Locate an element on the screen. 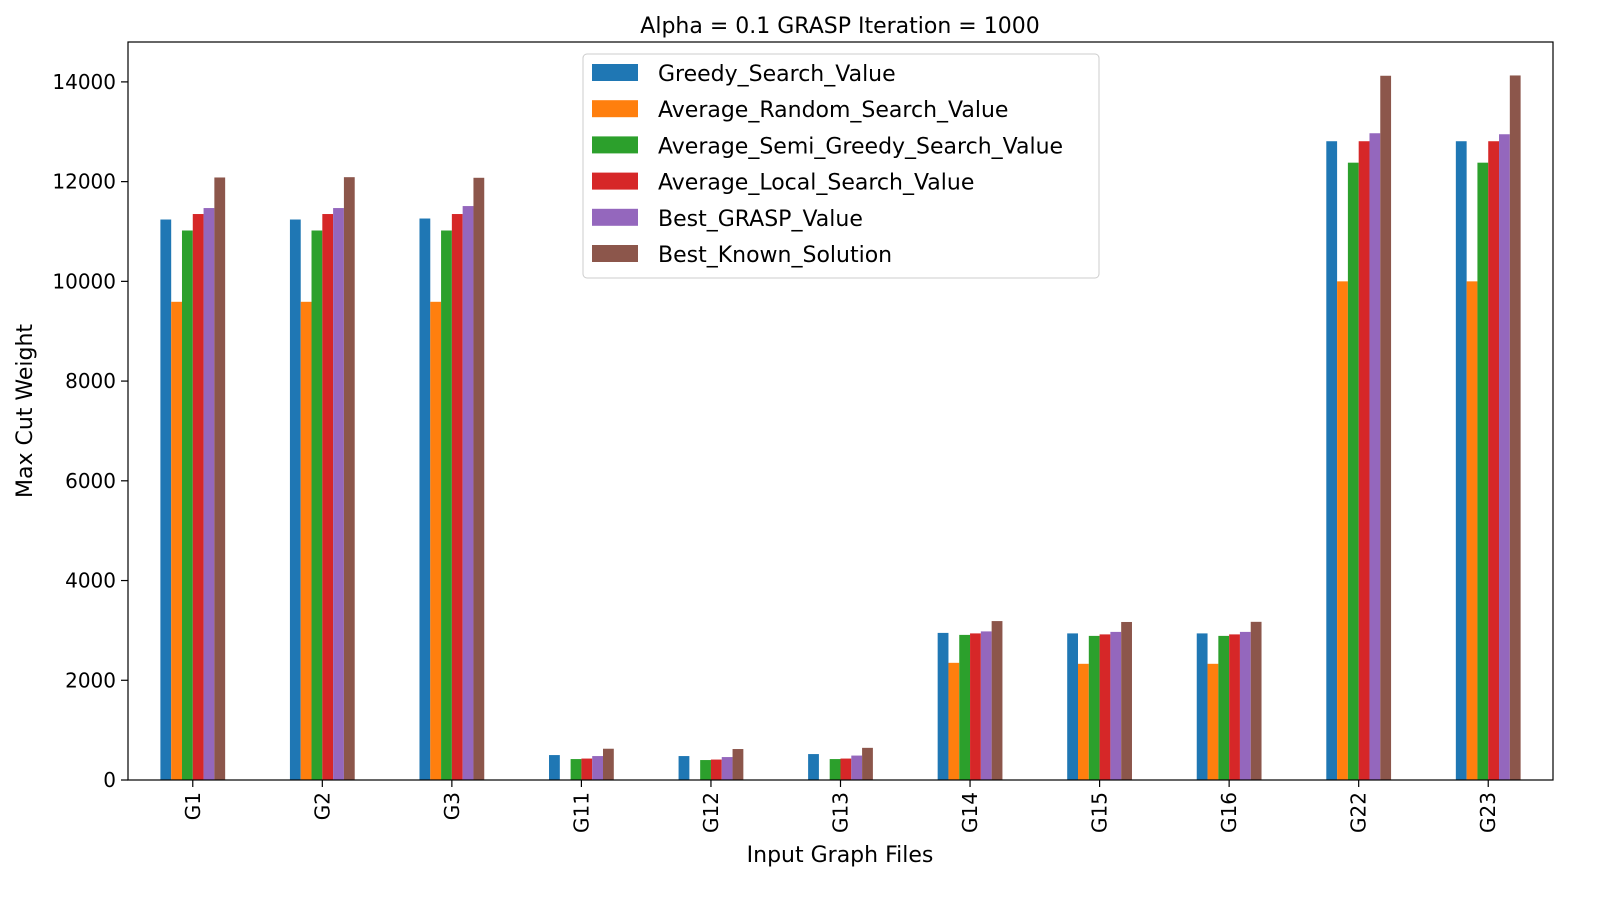  bar-G2-Average_Semi_Greedy_Search_Value is located at coordinates (317, 505).